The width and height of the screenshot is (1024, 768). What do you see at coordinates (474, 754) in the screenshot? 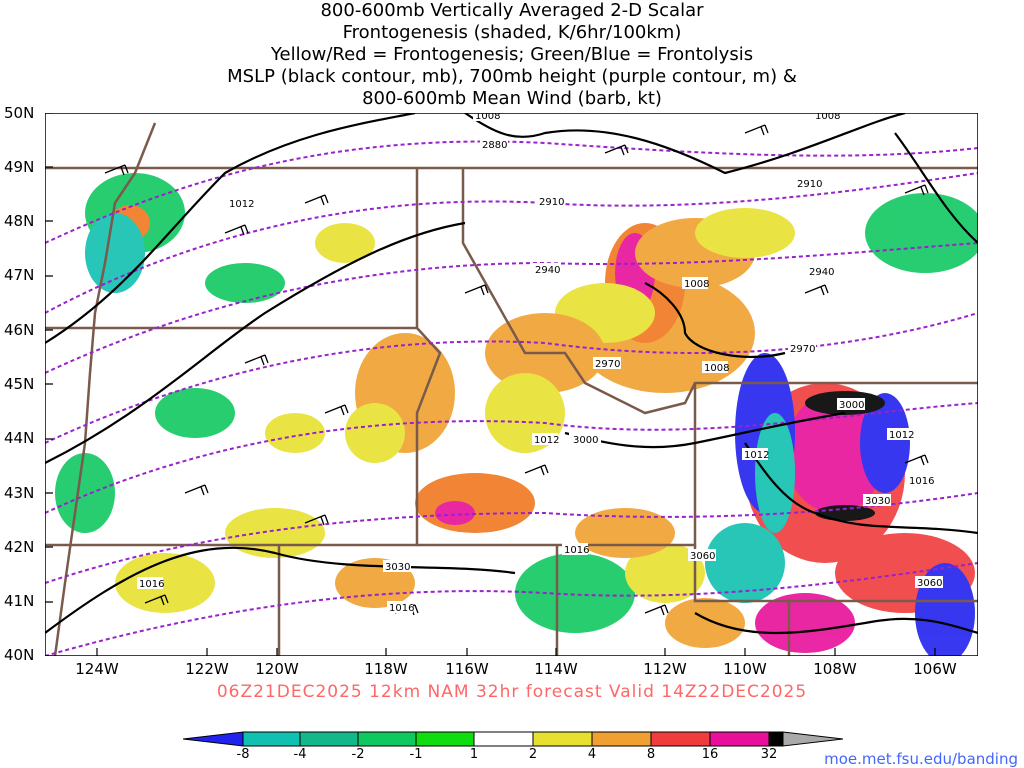
I see `colorbar-label: 1` at bounding box center [474, 754].